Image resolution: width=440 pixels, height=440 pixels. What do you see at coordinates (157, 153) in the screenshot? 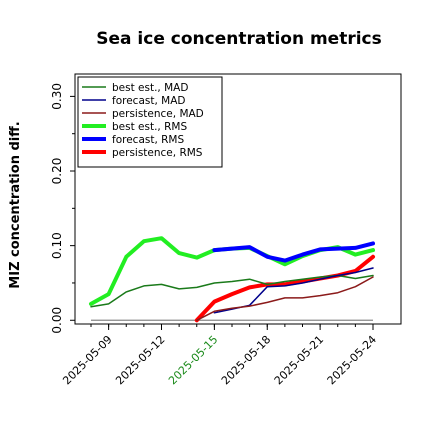
I see `legend-entry-label: persistence, RMS` at bounding box center [157, 153].